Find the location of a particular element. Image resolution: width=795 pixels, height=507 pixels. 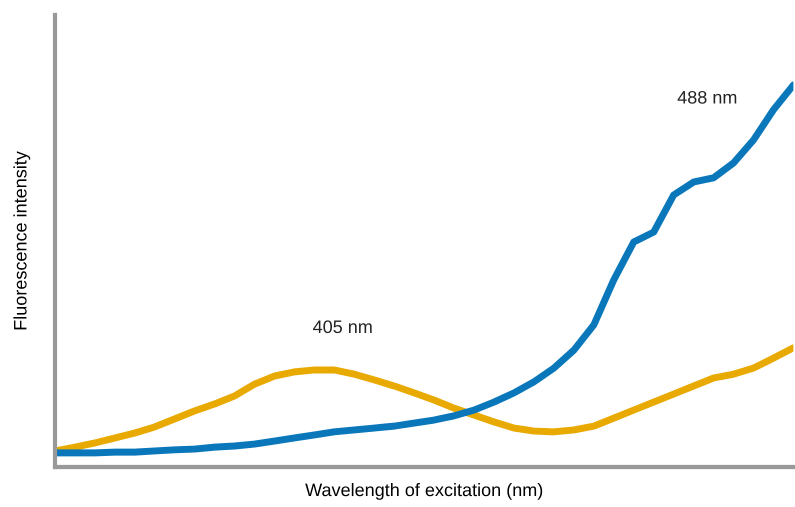

x-axis-title: Wavelength of excitation (nm) is located at coordinates (423, 491).